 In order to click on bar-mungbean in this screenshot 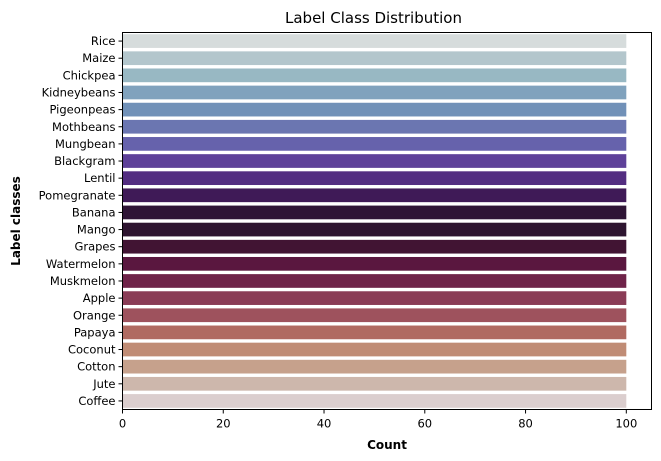, I will do `click(374, 144)`.